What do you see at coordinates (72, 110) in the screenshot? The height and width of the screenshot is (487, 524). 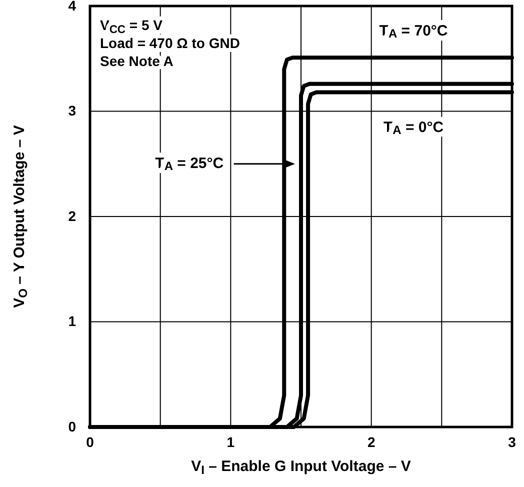 I see `y-tick-label: 3` at bounding box center [72, 110].